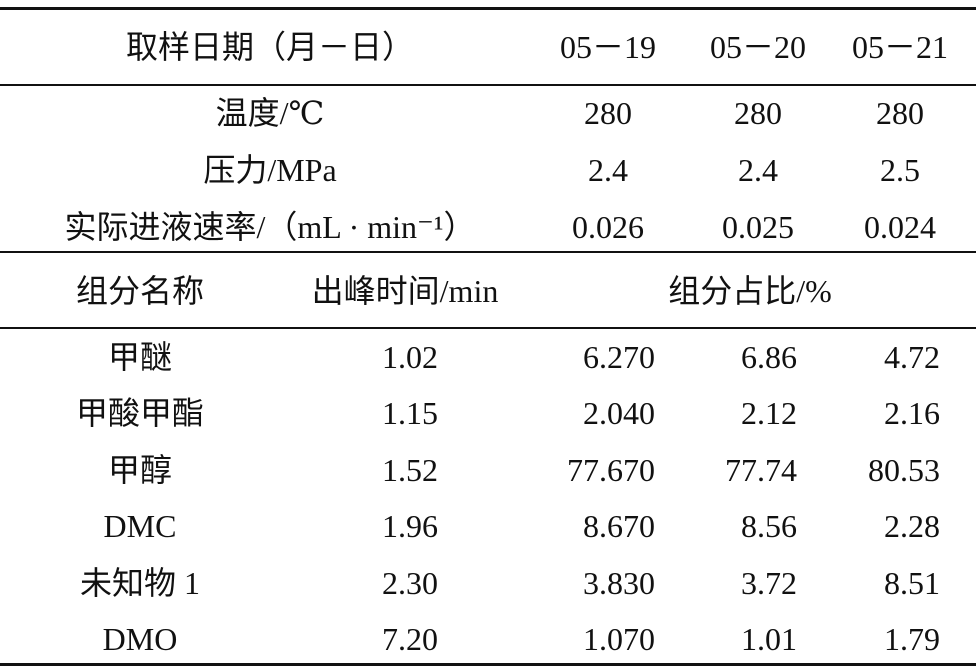 This screenshot has height=672, width=976. I want to click on retention-time: 1.15, so click(410, 413).